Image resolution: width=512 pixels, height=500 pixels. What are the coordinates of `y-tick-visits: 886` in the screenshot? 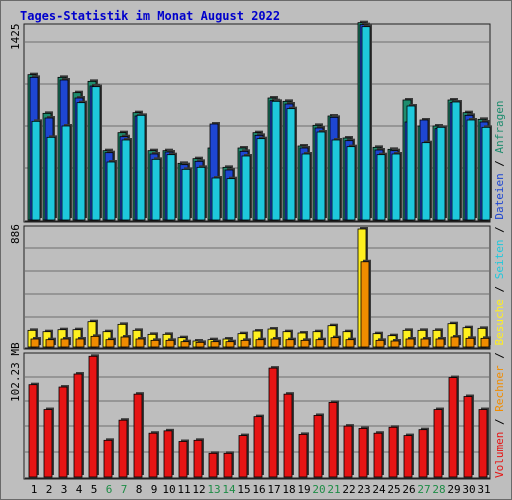 It's located at (15, 234).